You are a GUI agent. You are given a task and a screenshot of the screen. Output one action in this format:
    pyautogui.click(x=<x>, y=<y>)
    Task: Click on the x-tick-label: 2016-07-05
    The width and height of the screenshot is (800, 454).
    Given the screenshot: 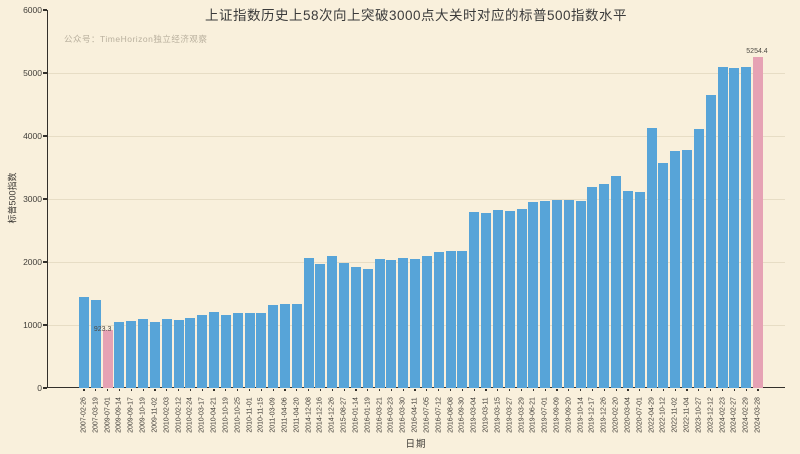 What is the action you would take?
    pyautogui.click(x=427, y=415)
    